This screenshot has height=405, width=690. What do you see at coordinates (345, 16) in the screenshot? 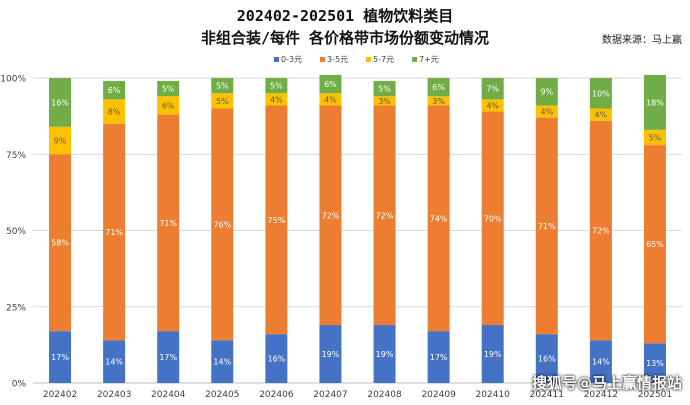
I see `chart-title-line1: 202402-202501 植物饮料类目` at bounding box center [345, 16].